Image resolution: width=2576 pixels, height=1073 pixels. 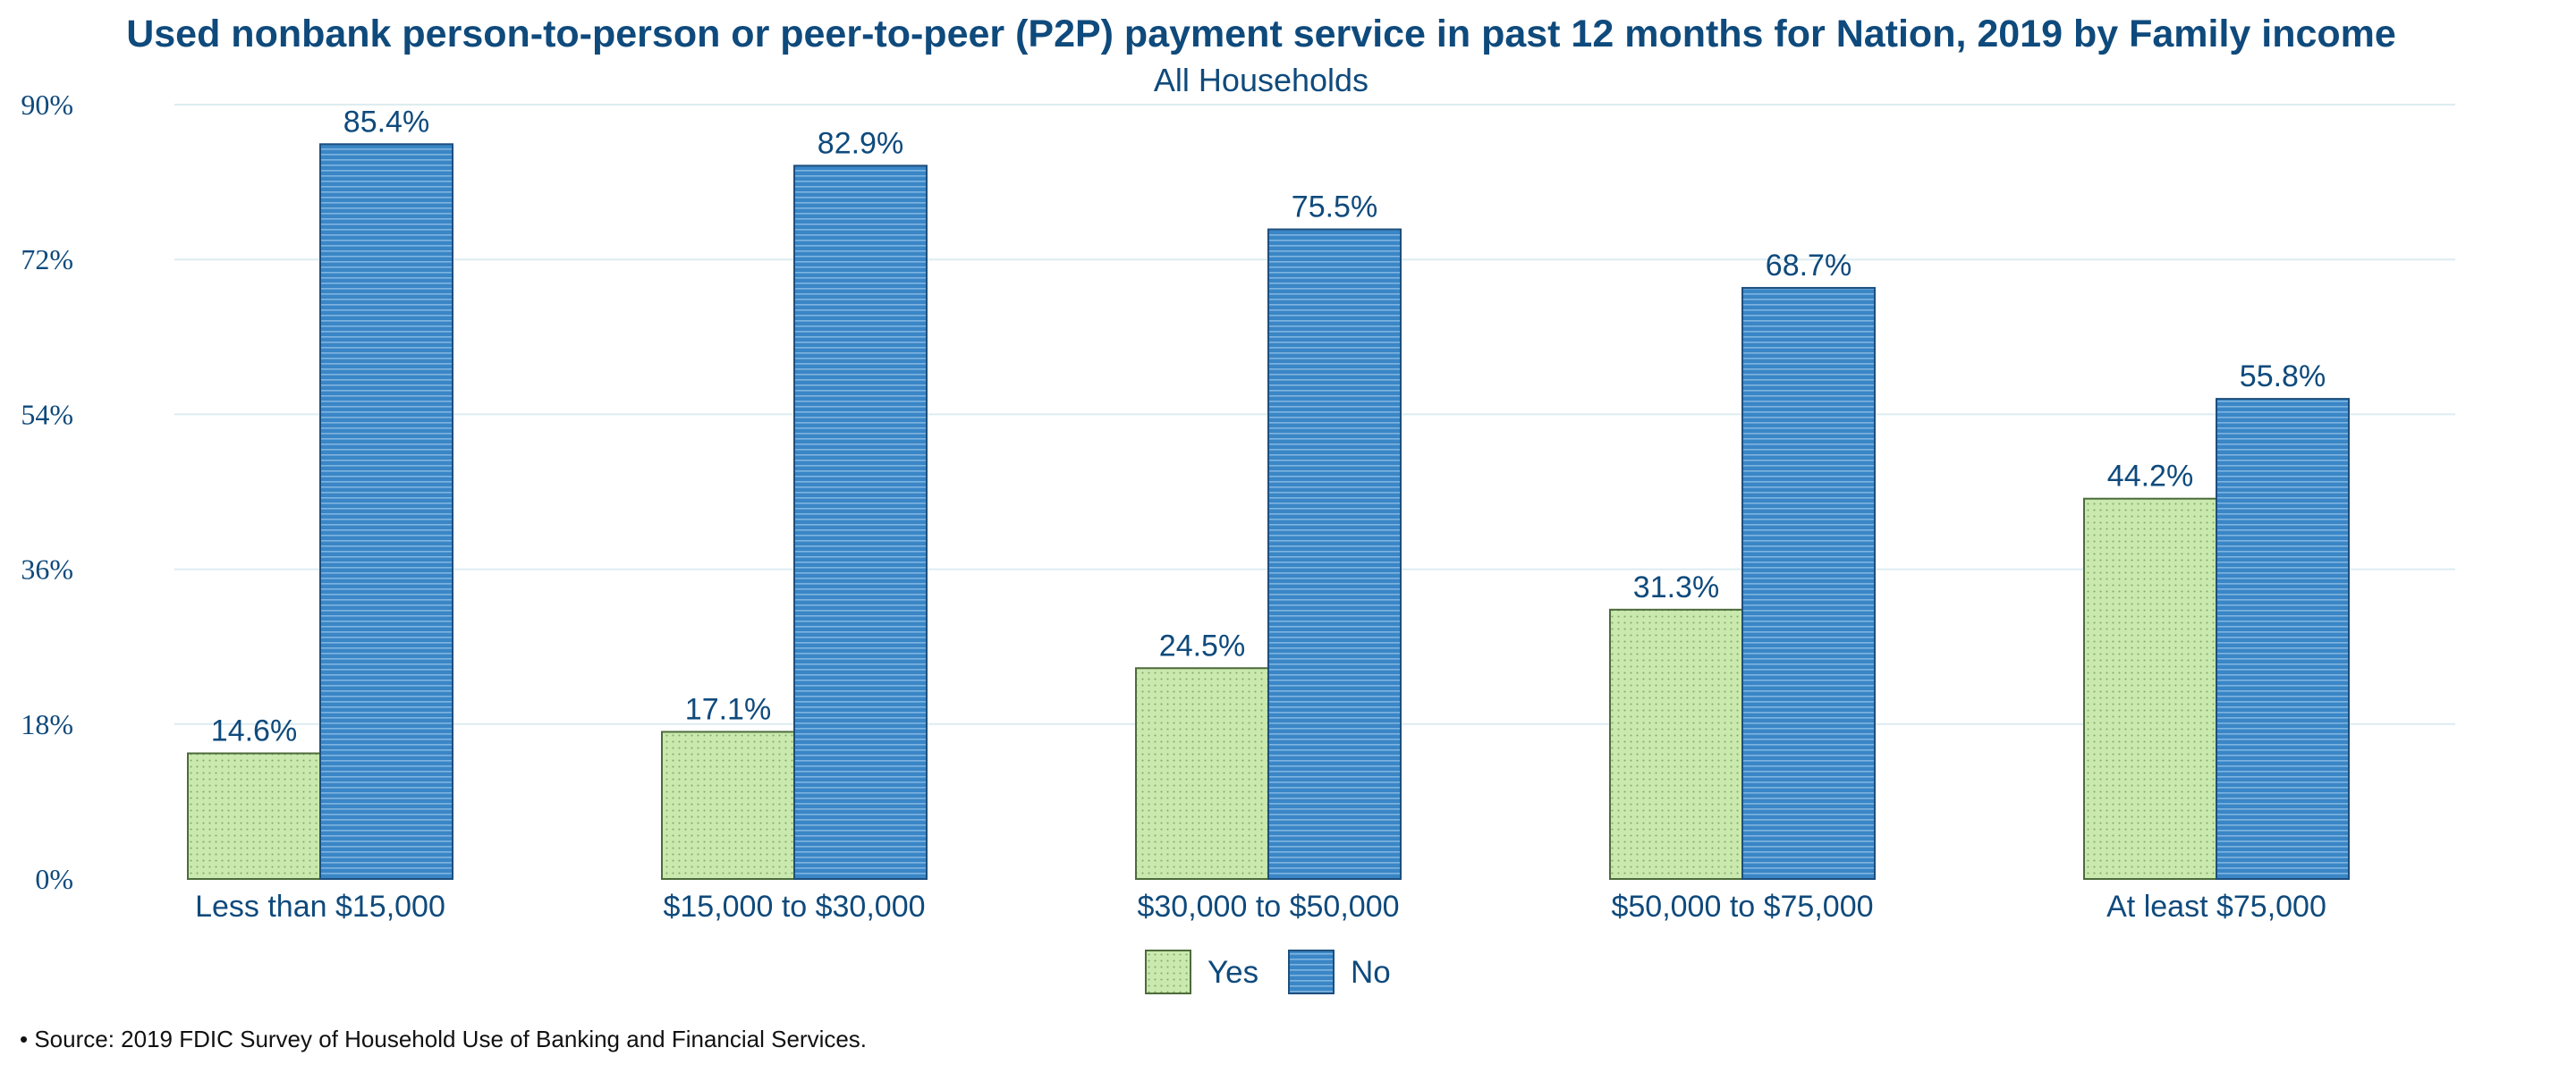 I want to click on x-tick-label: $15,000 to $30,000, so click(x=794, y=907).